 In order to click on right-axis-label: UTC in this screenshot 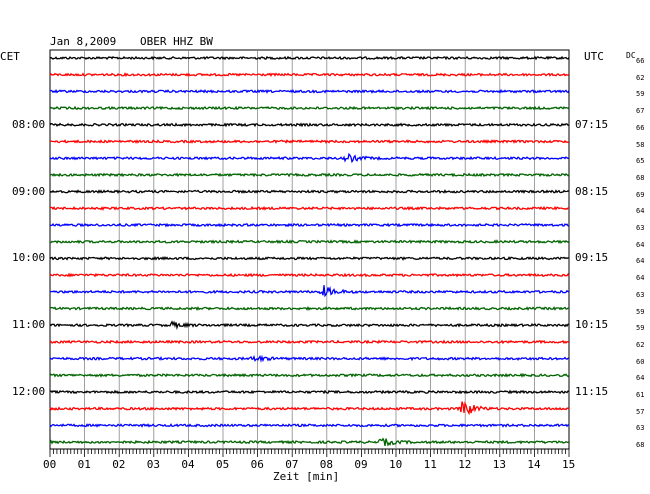, I will do `click(594, 56)`.